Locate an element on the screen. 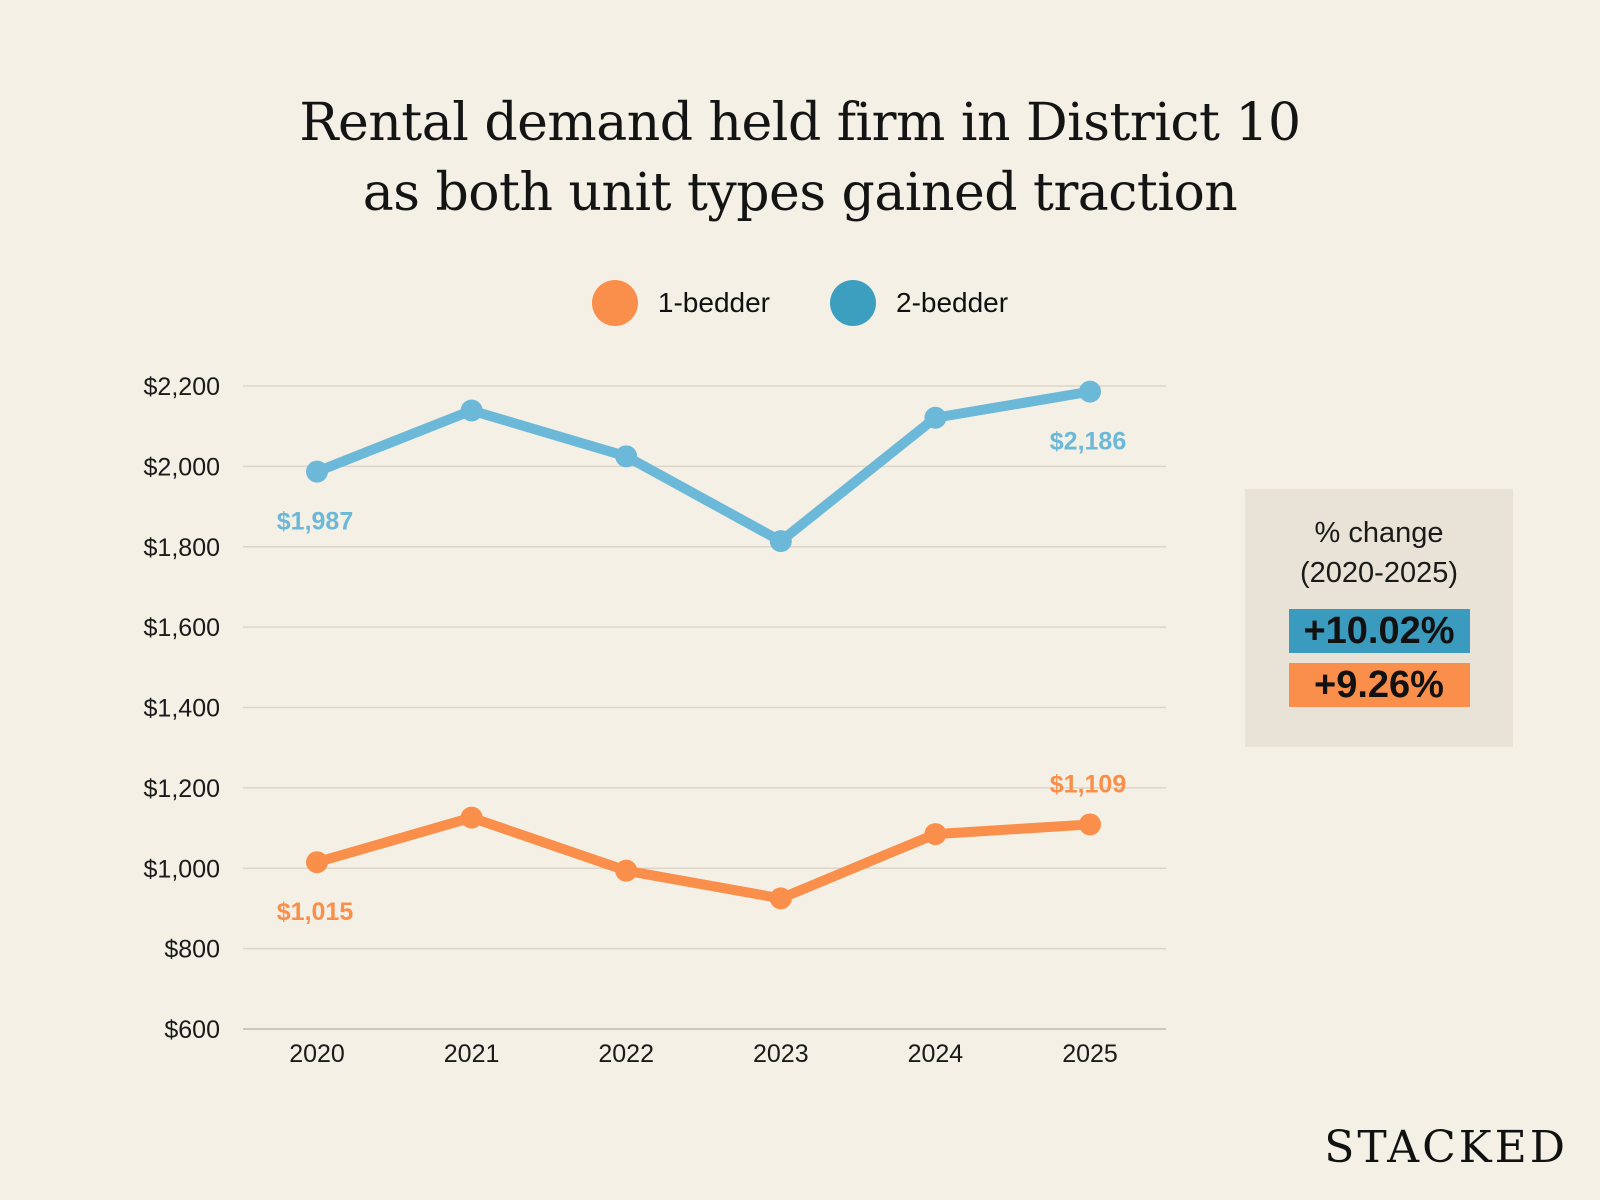 The image size is (1600, 1200). x-tick-label: 2021 is located at coordinates (472, 1054).